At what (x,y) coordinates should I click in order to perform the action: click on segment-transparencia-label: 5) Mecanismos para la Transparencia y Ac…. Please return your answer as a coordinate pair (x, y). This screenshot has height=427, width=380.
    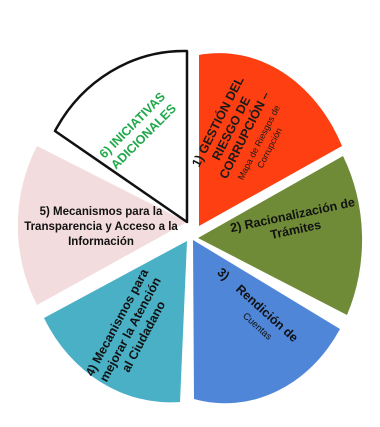
    Looking at the image, I should click on (101, 227).